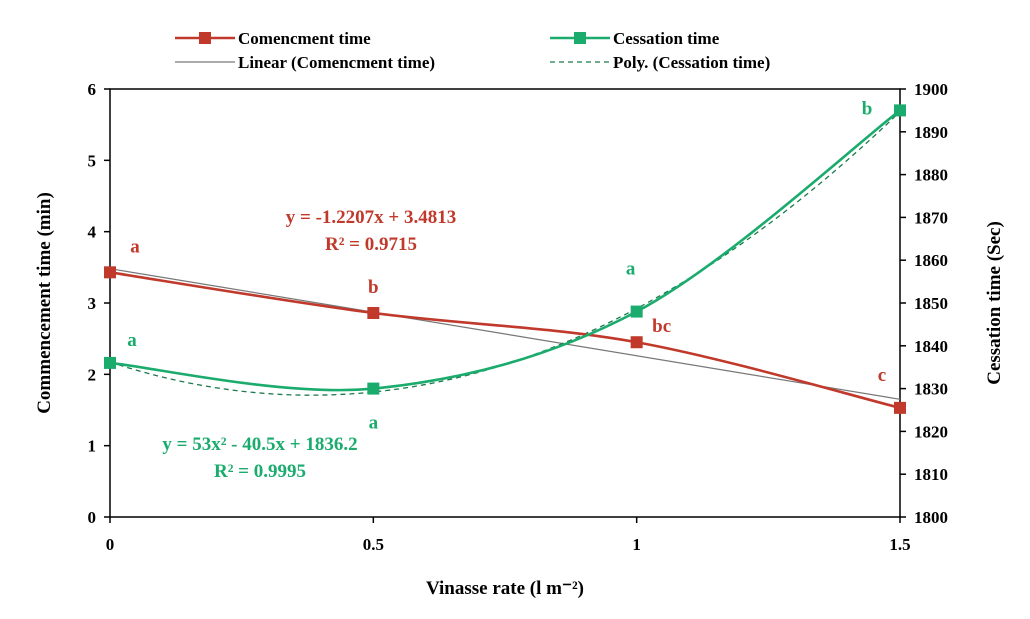 The height and width of the screenshot is (619, 1030). Describe the element at coordinates (99, 303) in the screenshot. I see `y-axis-left: 0 1 2 3 4 5 6` at that location.